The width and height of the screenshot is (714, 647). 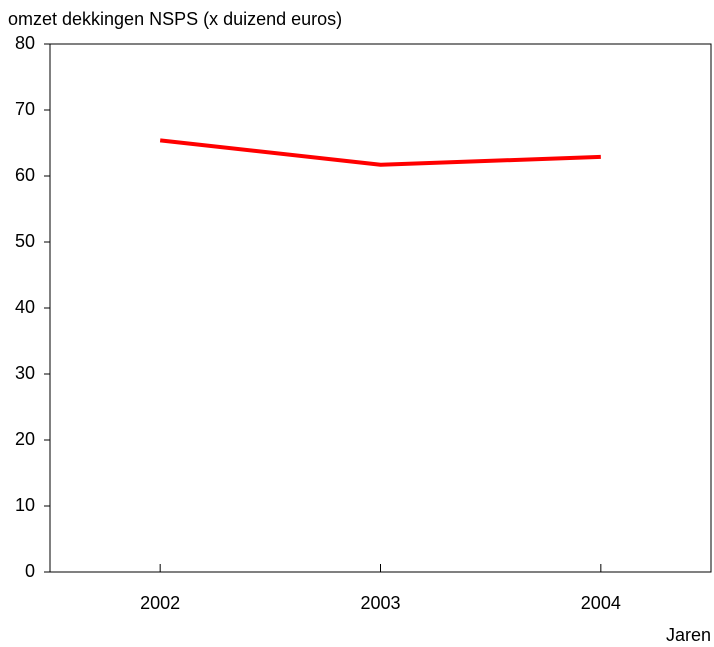 I want to click on y-tick-label: 0, so click(x=30, y=571).